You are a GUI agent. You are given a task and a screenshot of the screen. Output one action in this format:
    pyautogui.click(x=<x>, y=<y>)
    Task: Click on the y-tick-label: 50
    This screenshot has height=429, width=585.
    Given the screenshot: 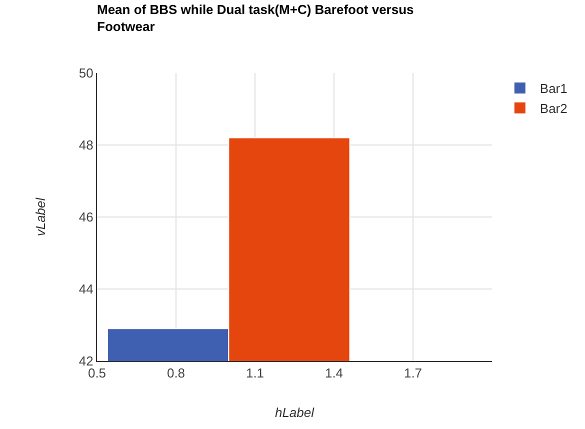 What is the action you would take?
    pyautogui.click(x=86, y=73)
    